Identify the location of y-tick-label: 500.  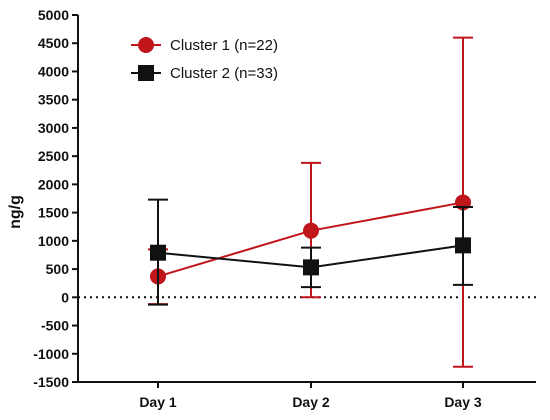
(58, 269).